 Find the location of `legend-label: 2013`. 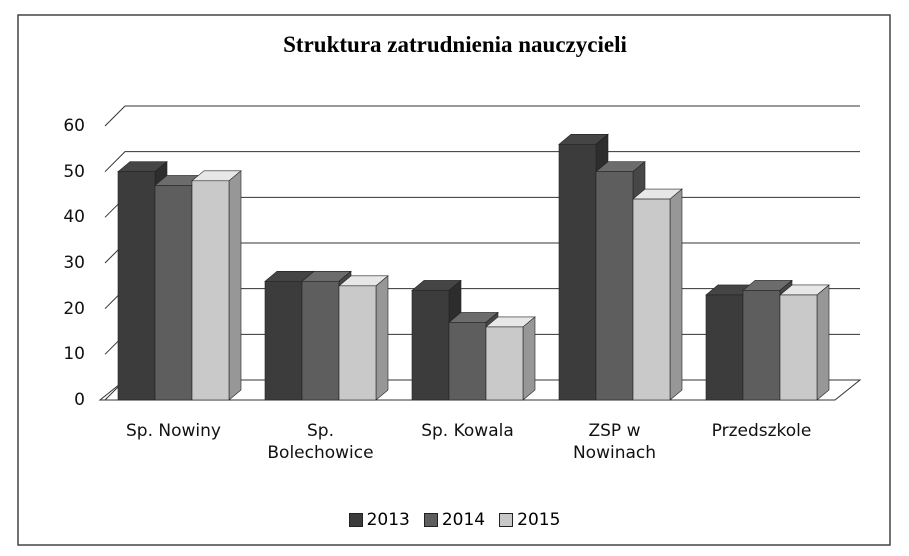

legend-label: 2013 is located at coordinates (388, 520).